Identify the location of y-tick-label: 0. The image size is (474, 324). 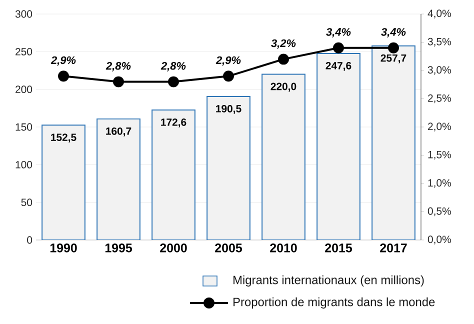
(29, 240).